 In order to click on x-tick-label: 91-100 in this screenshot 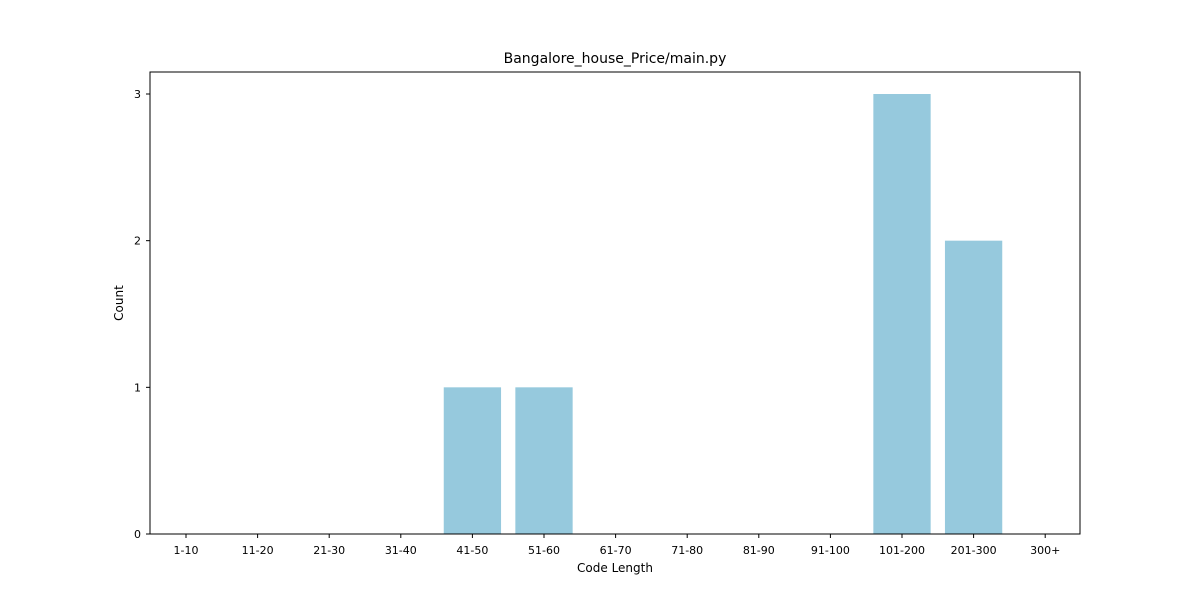, I will do `click(830, 550)`.